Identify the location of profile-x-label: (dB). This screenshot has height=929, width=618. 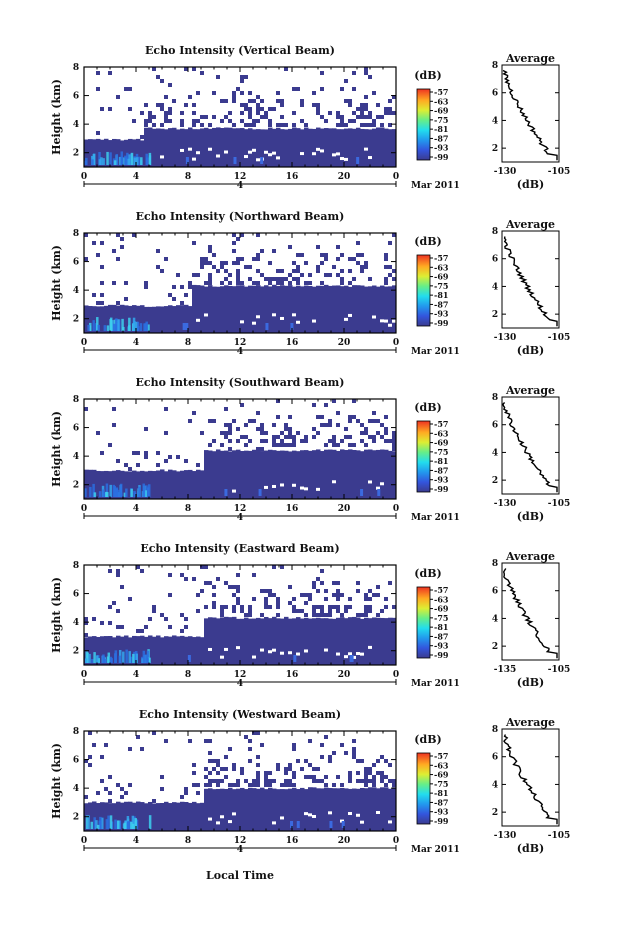
(530, 184).